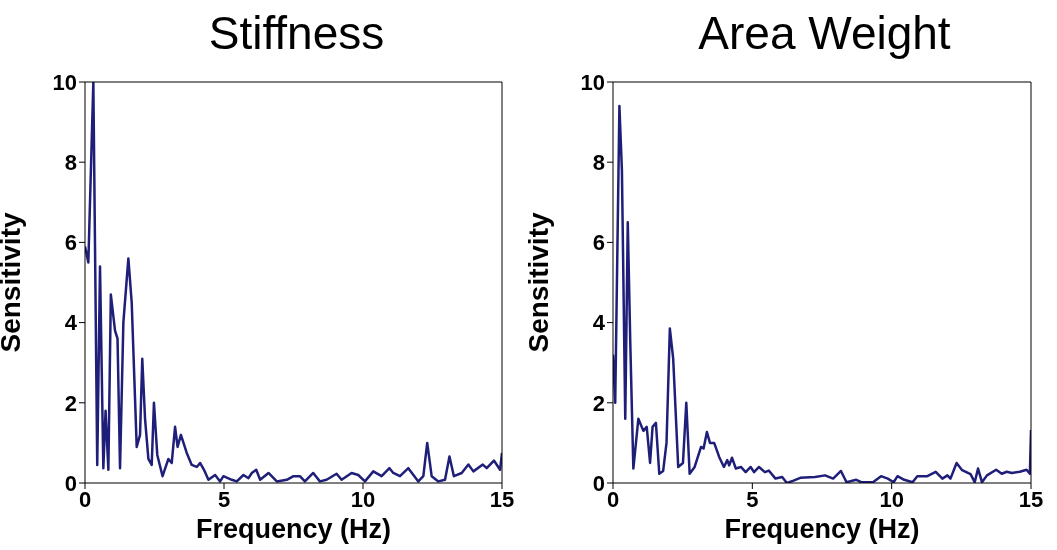  Describe the element at coordinates (824, 33) in the screenshot. I see `chart-title: Area Weight` at that location.